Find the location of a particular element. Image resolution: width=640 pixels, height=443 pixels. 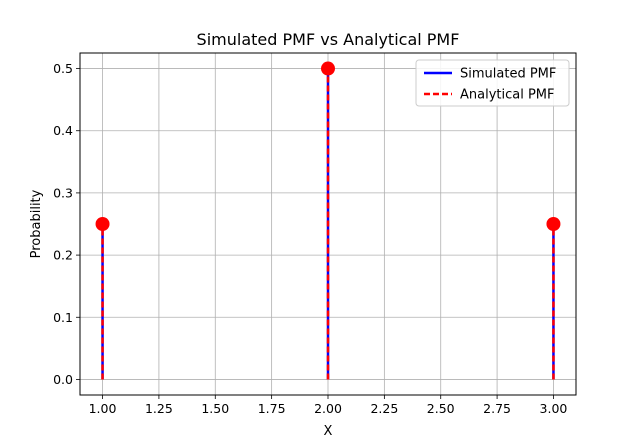

y-tick-label: 0.1 is located at coordinates (63, 317).